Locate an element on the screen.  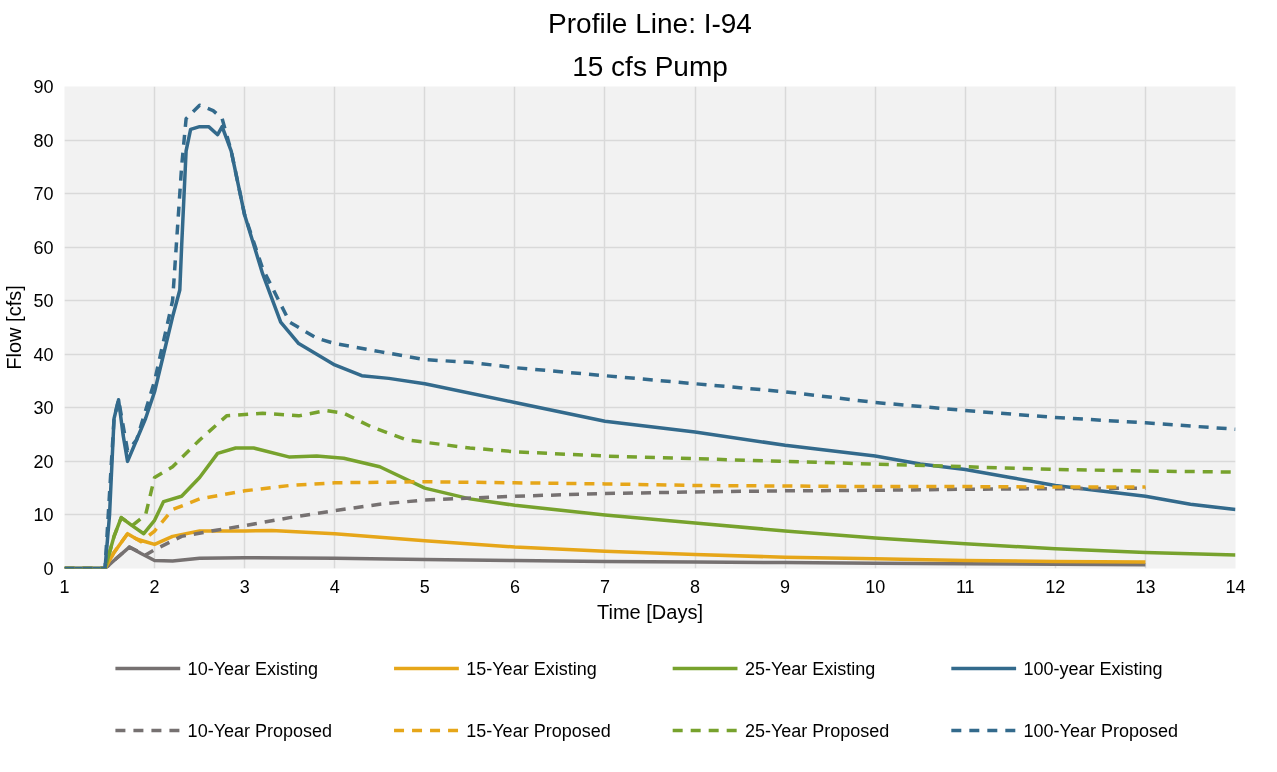
legend-label: 25-Year Proposed is located at coordinates (817, 730).